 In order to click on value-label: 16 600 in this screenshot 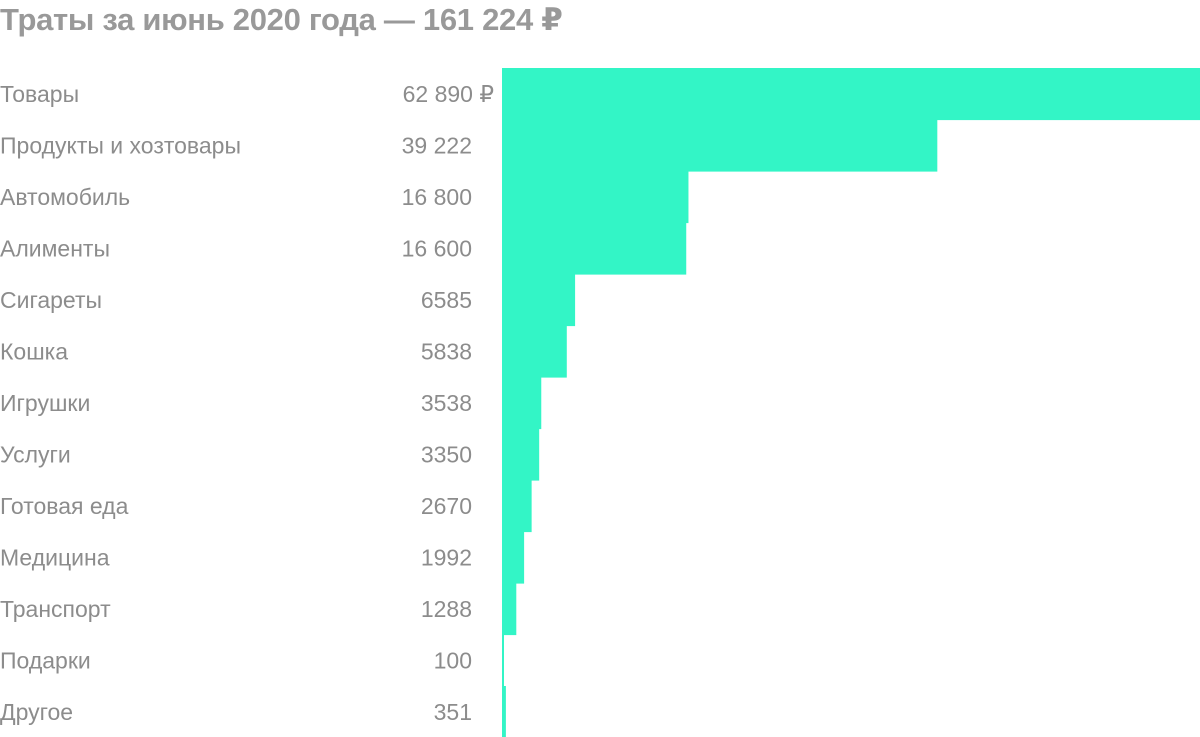, I will do `click(437, 248)`.